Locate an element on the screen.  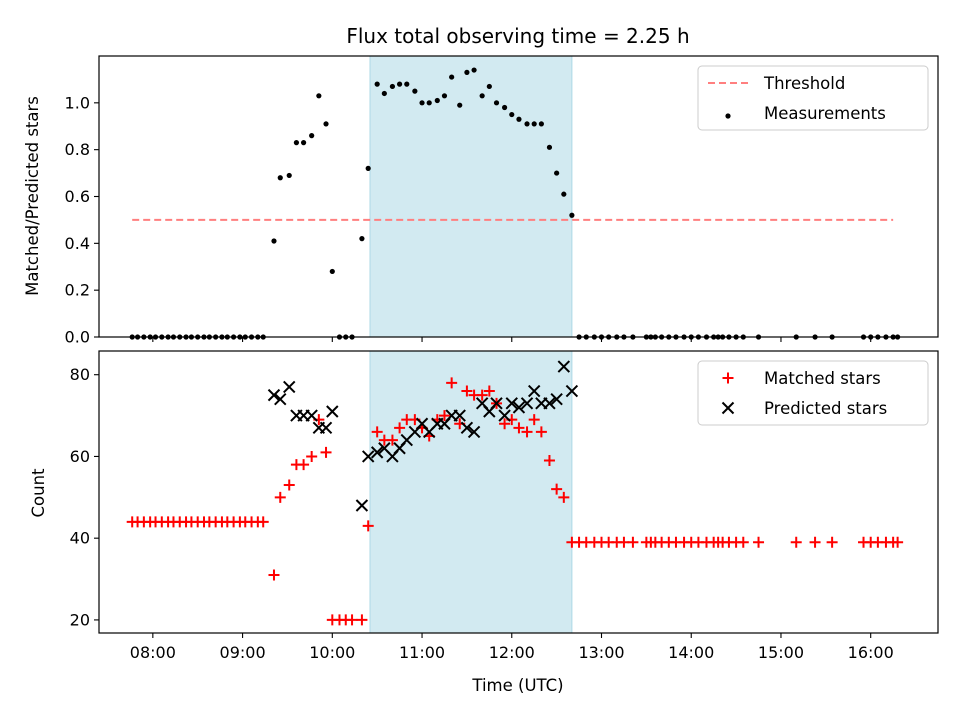
figure-title: Flux total observing time = 2.25 h is located at coordinates (517, 36).